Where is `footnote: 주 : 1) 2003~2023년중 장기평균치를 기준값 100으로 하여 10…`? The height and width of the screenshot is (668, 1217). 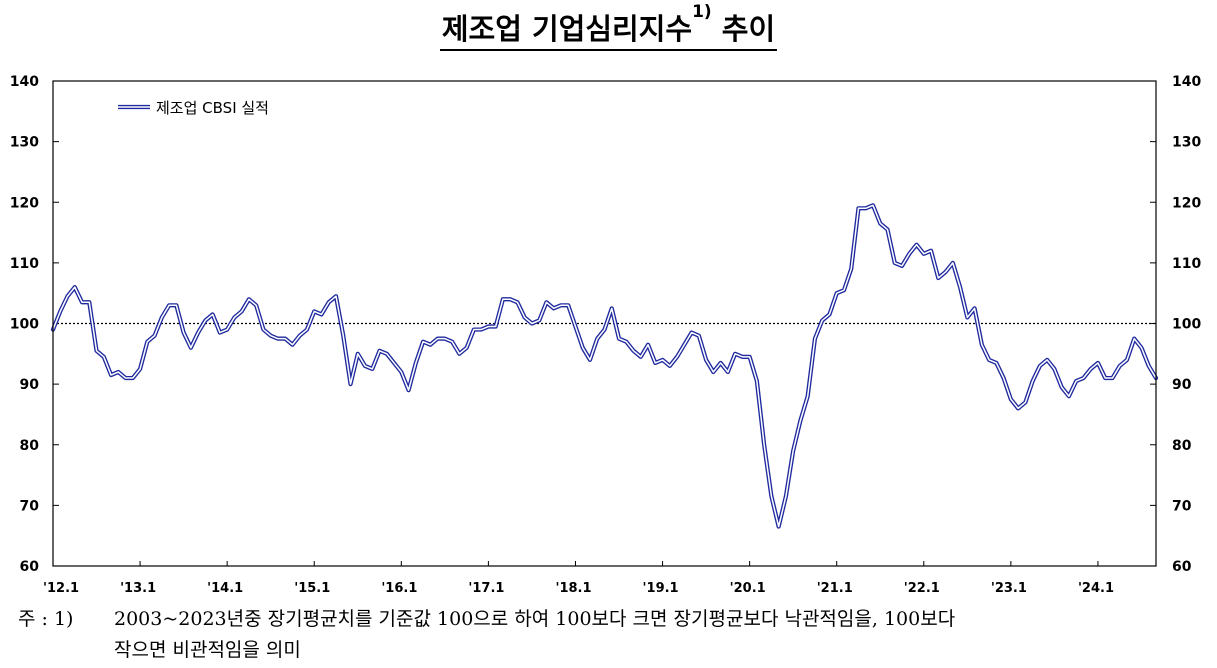
footnote: 주 : 1) 2003~2023년중 장기평균치를 기준값 100으로 하여 10… is located at coordinates (615, 635).